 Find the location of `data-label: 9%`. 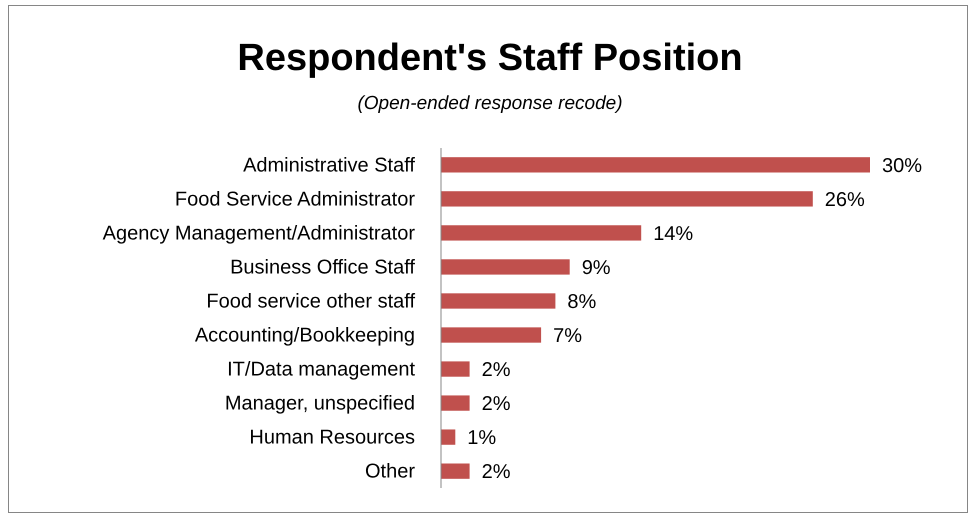

data-label: 9% is located at coordinates (596, 267).